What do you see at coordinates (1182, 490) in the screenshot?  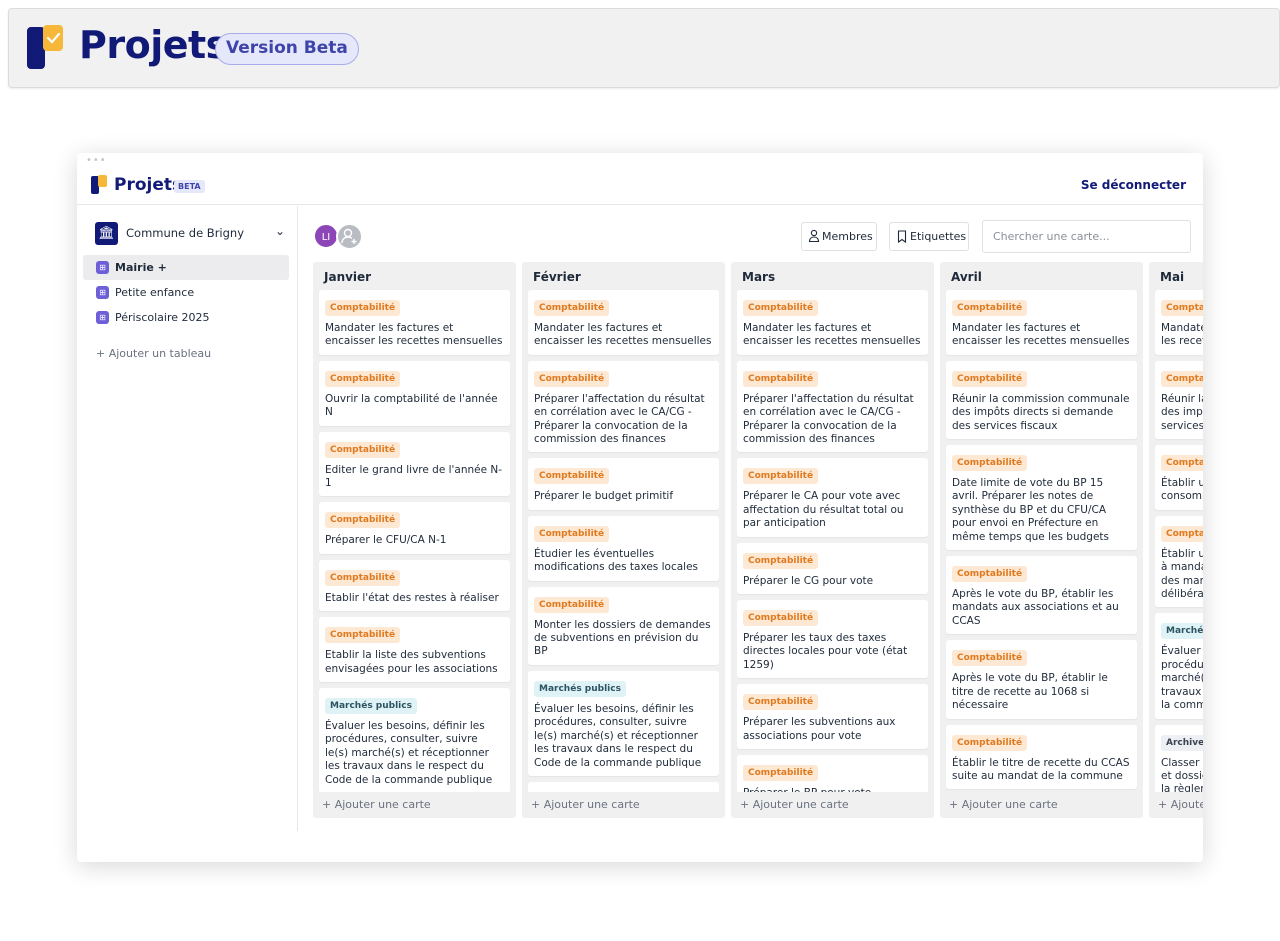 I see `card-text: Établir u consomm` at bounding box center [1182, 490].